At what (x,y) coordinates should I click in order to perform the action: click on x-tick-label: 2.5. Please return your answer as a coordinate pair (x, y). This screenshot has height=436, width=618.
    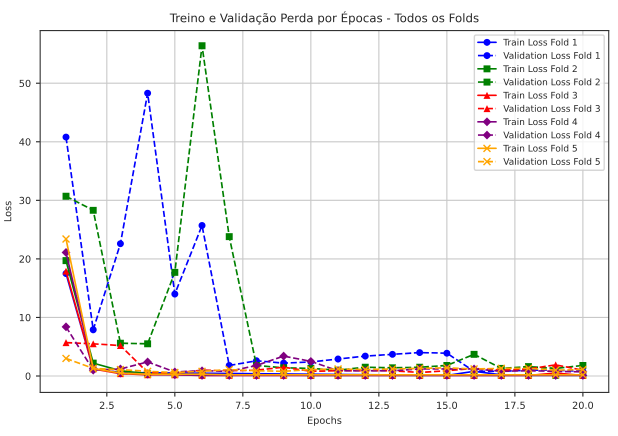
    Looking at the image, I should click on (107, 405).